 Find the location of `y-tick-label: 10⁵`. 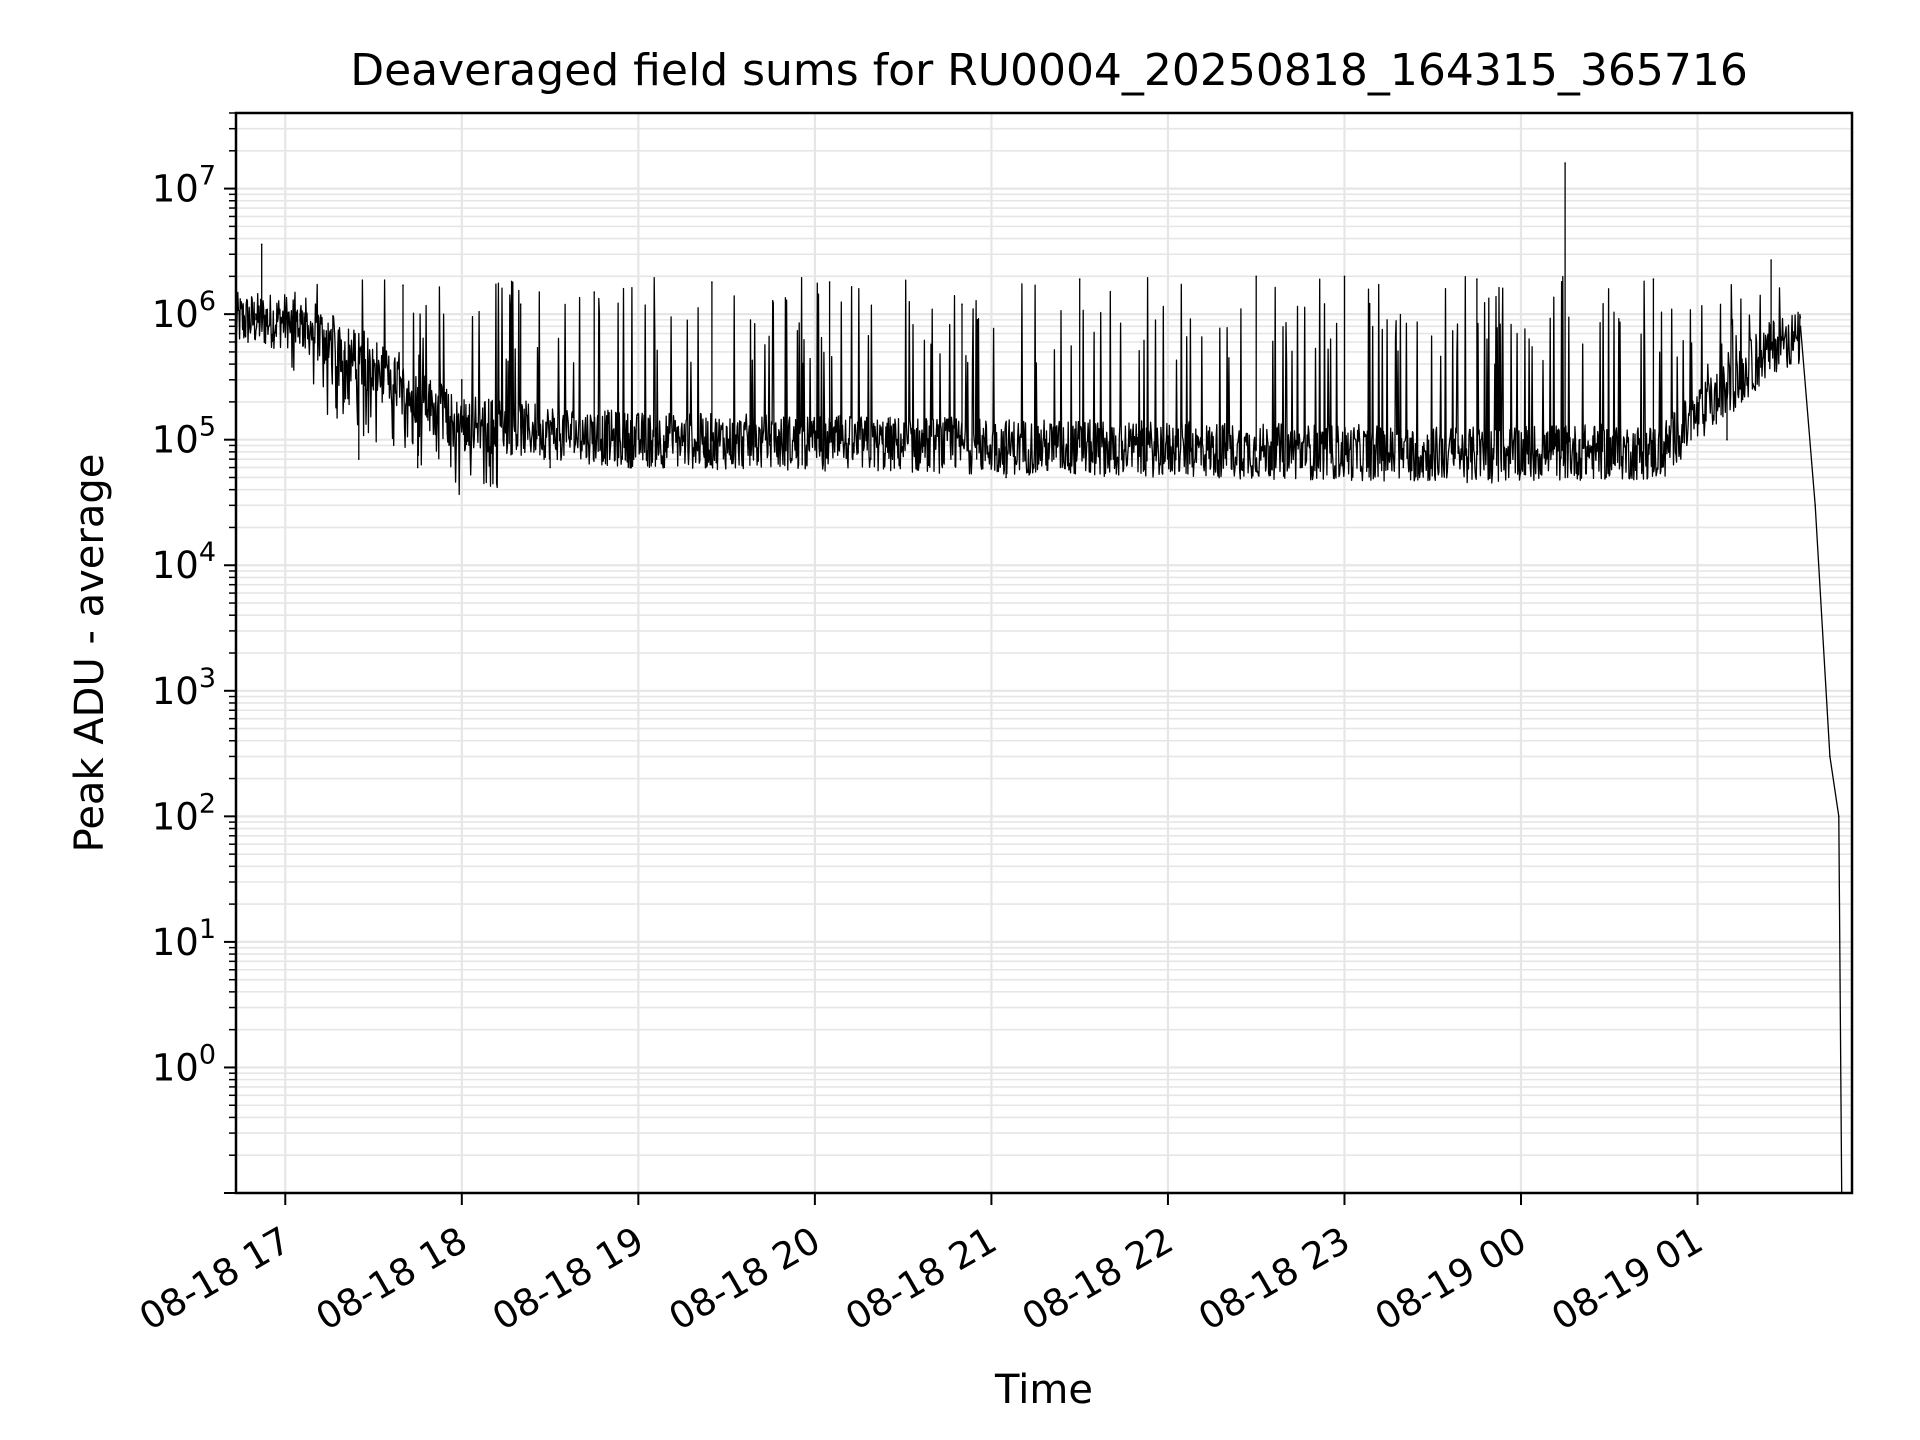

y-tick-label: 10⁵ is located at coordinates (184, 437).